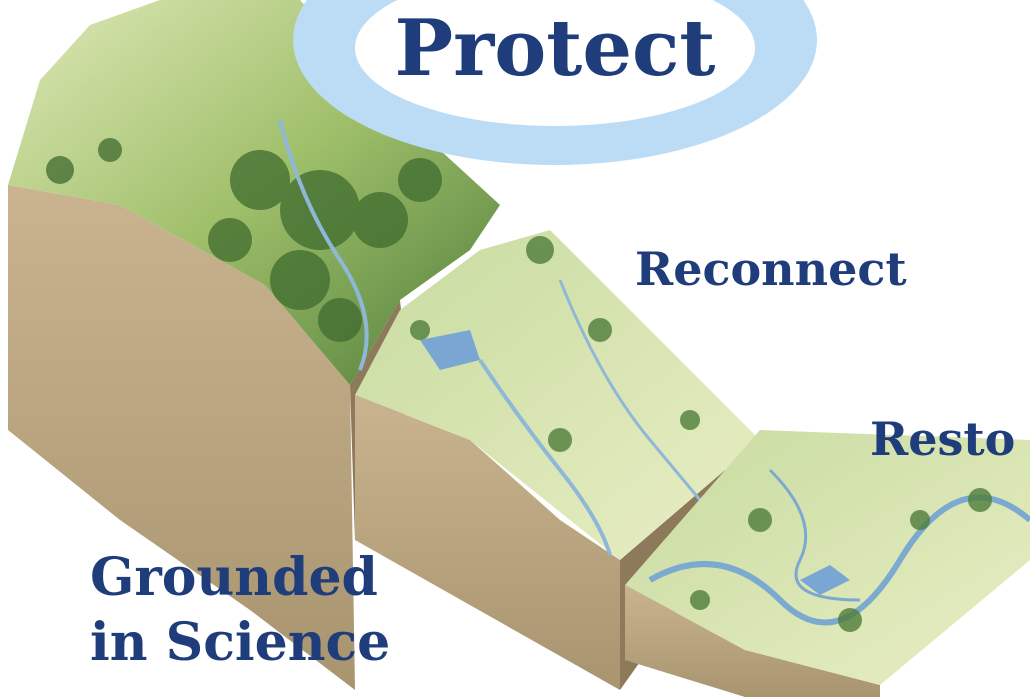  What do you see at coordinates (555, 48) in the screenshot?
I see `label-protect: Protect` at bounding box center [555, 48].